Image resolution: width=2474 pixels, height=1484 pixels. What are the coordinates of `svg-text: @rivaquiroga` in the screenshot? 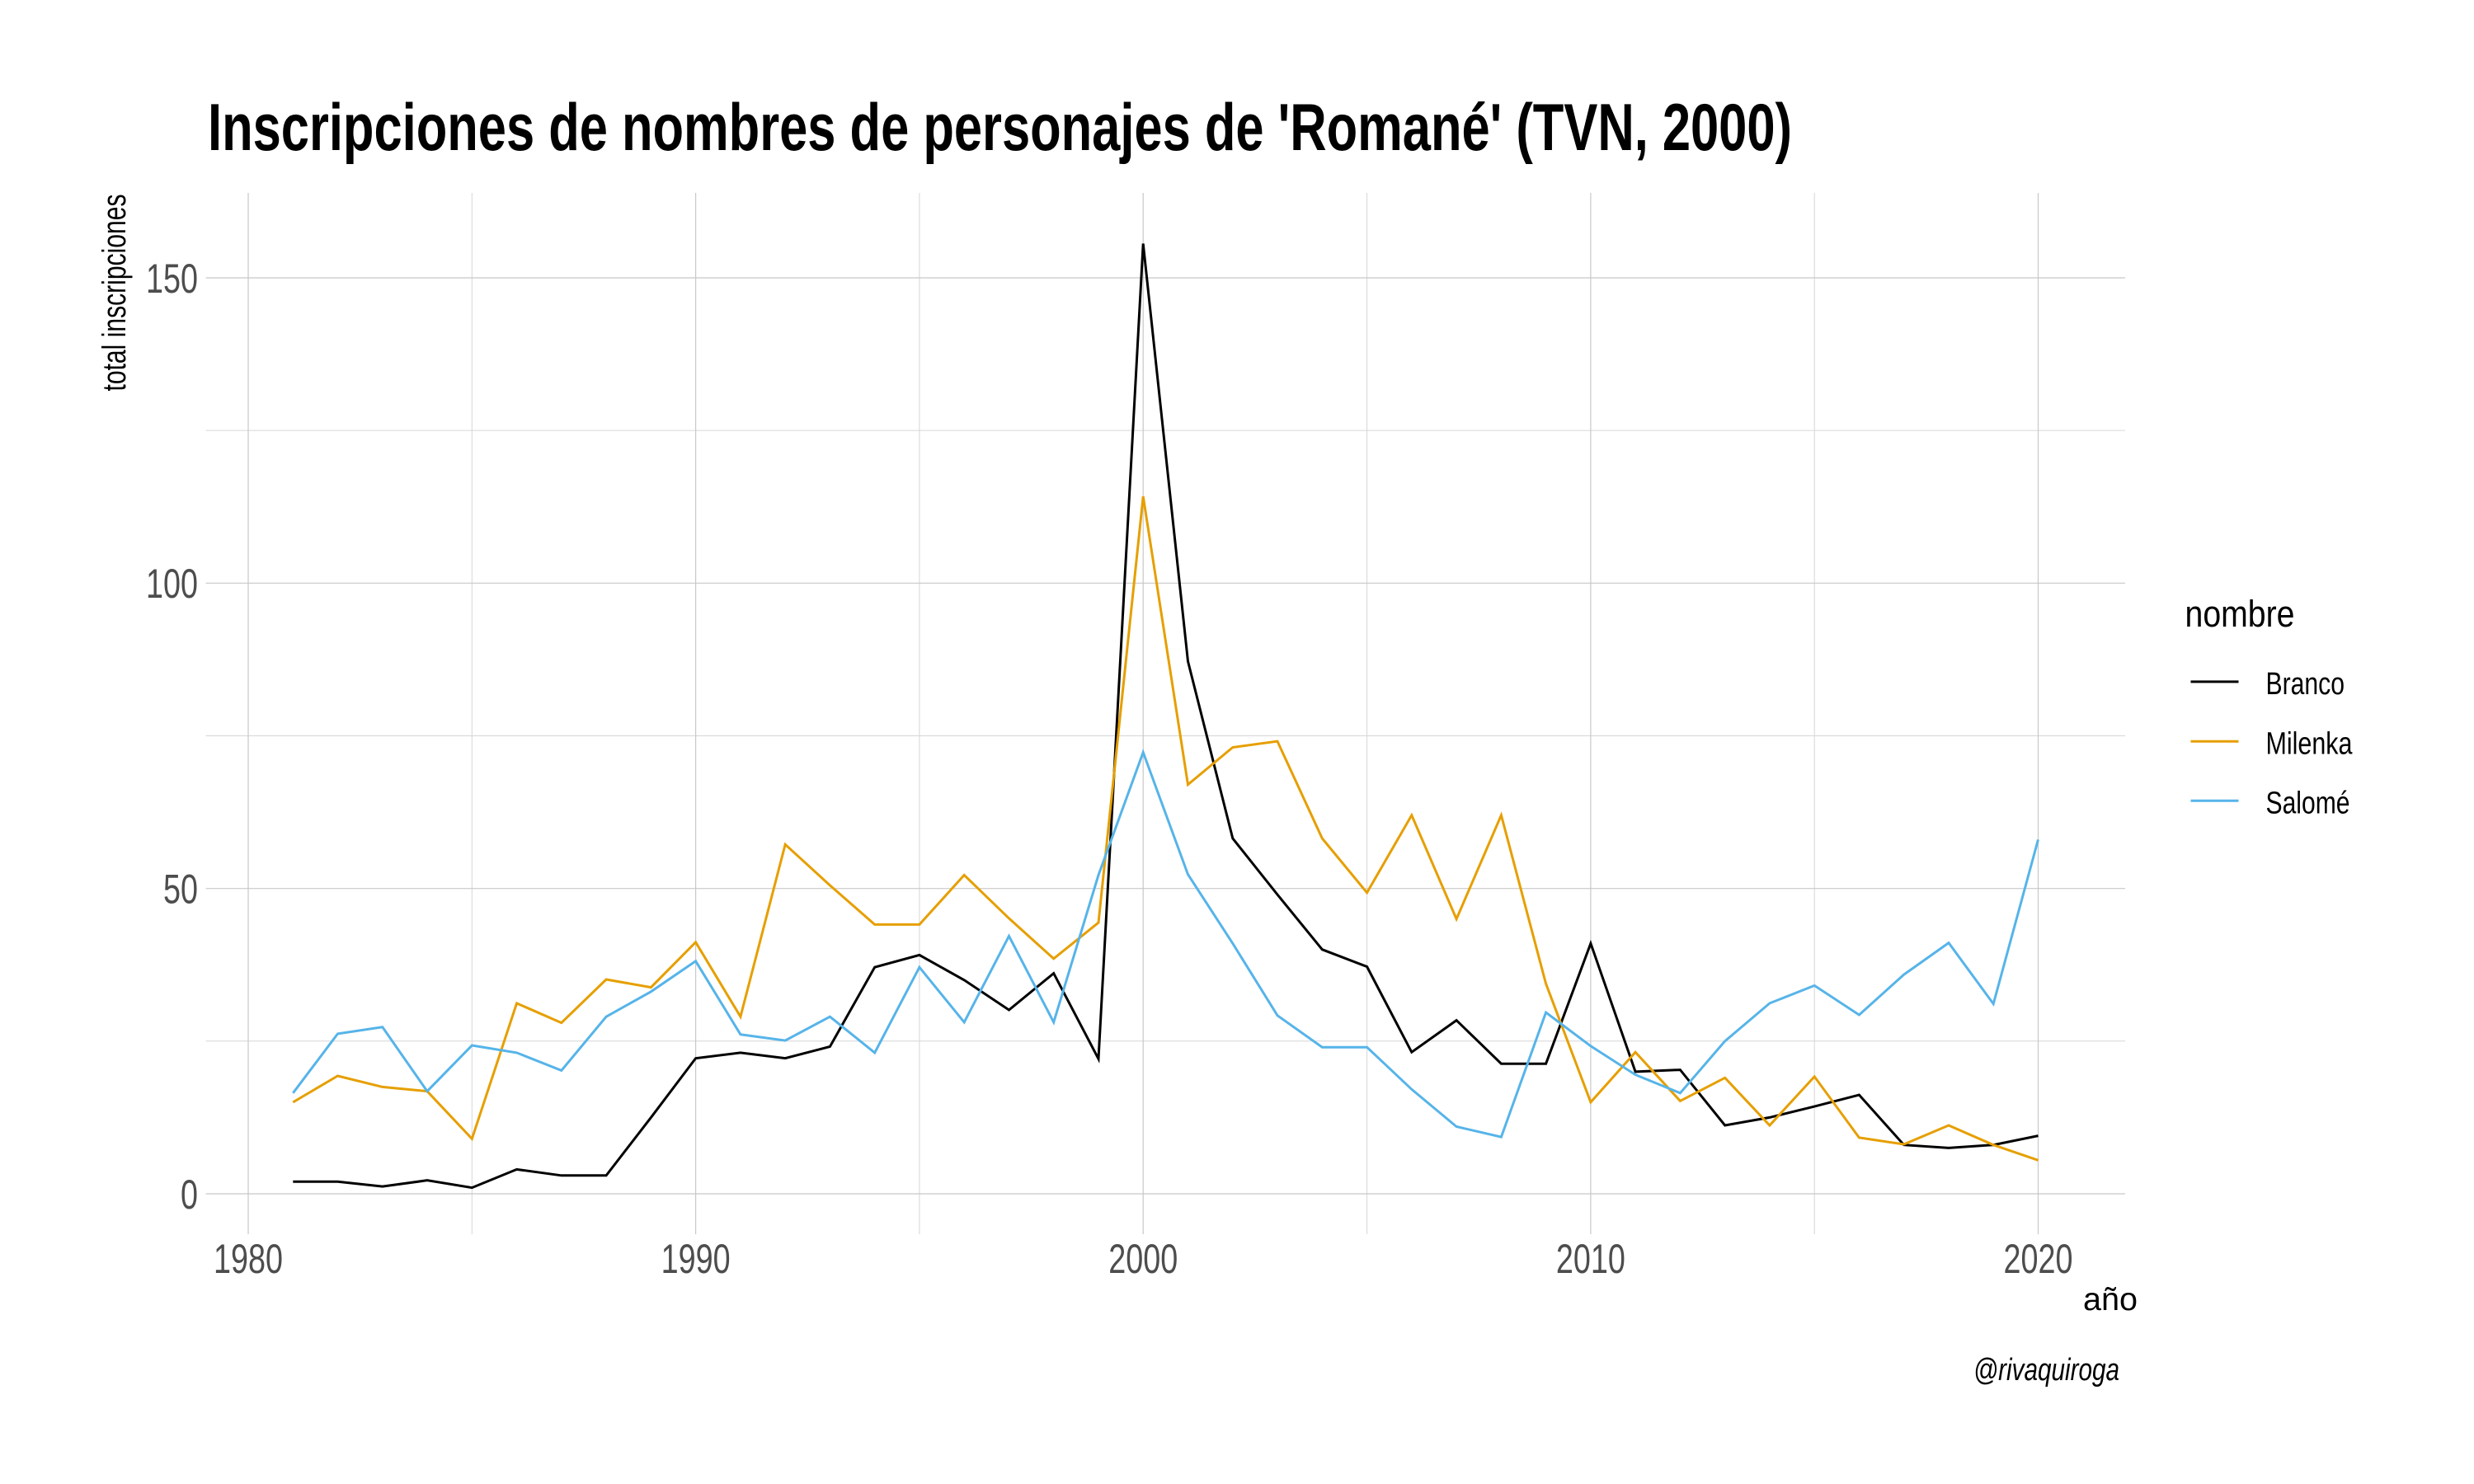 It's located at (2046, 1370).